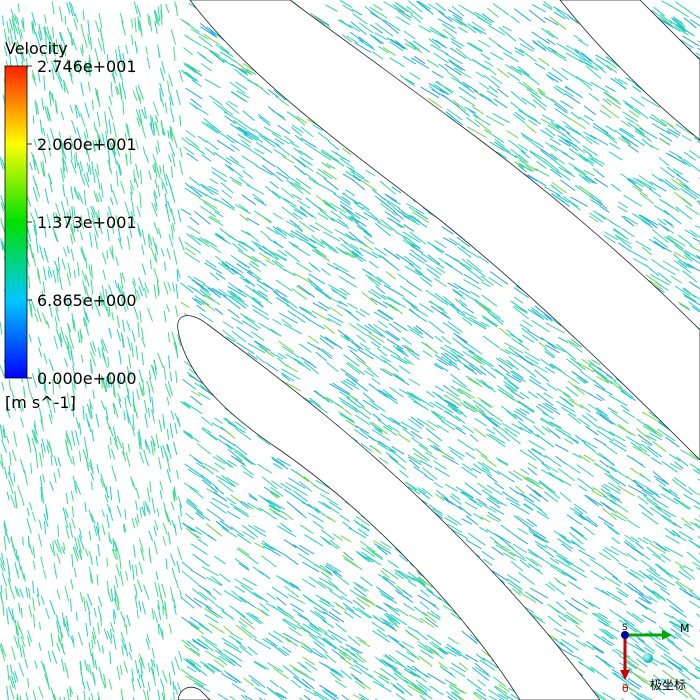  I want to click on legend-tick-label: 0.000e+000, so click(87, 378).